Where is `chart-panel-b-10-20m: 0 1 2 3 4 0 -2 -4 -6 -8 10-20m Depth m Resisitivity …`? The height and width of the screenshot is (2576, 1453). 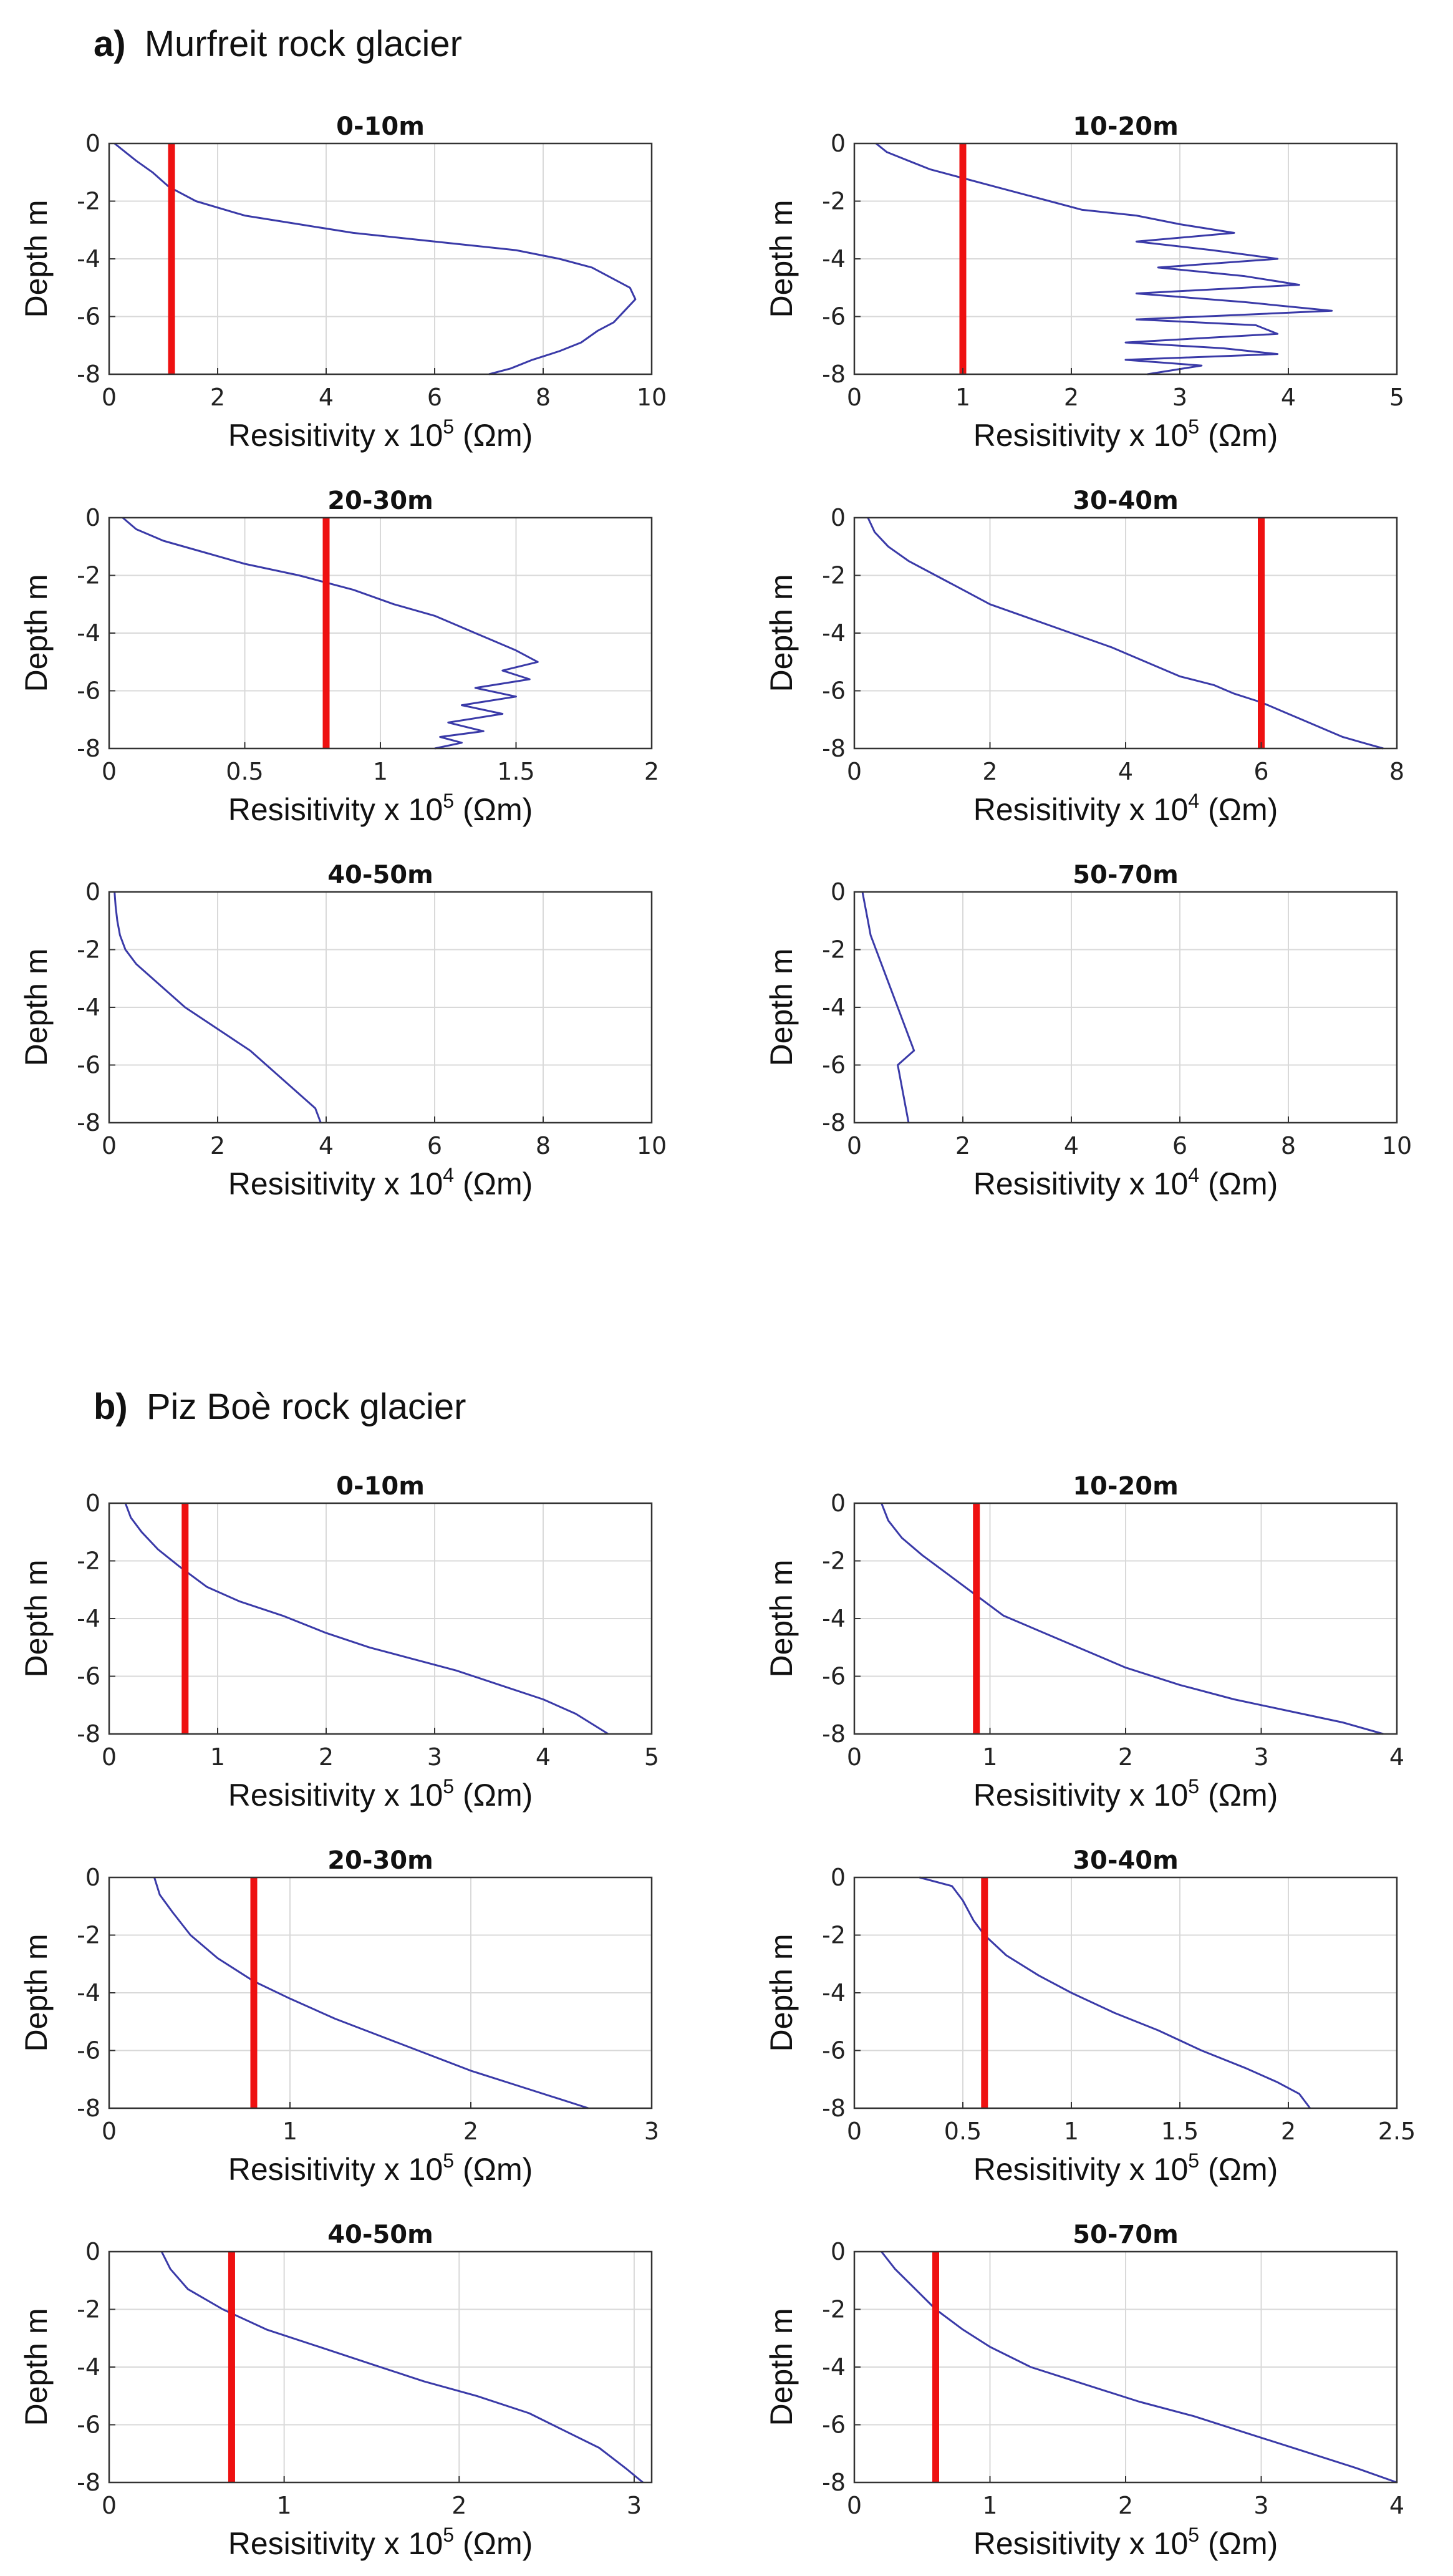
chart-panel-b-10-20m: 0 1 2 3 4 0 -2 -4 -6 -8 10-20m Depth m Resisitivity … is located at coordinates (1084, 1642).